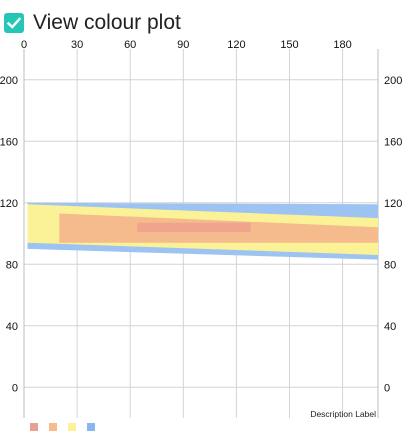 Image resolution: width=403 pixels, height=438 pixels. I want to click on x-tick-label-30: 30, so click(77, 45).